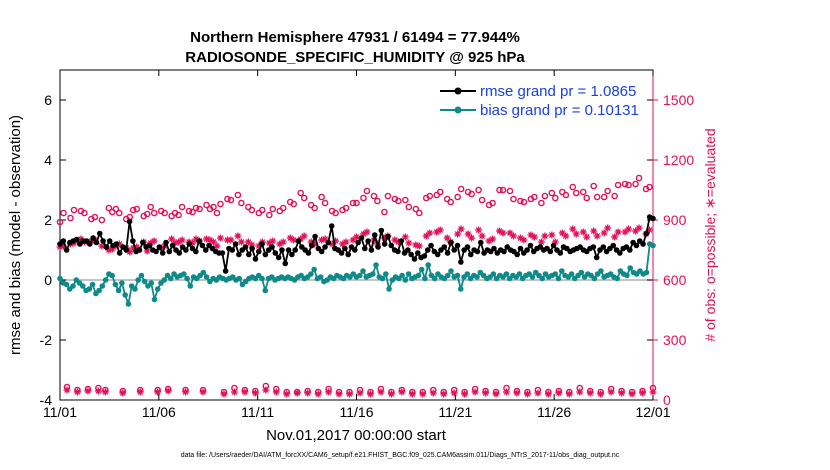 The height and width of the screenshot is (470, 830). Describe the element at coordinates (159, 412) in the screenshot. I see `x-tick-label: 11/06` at that location.